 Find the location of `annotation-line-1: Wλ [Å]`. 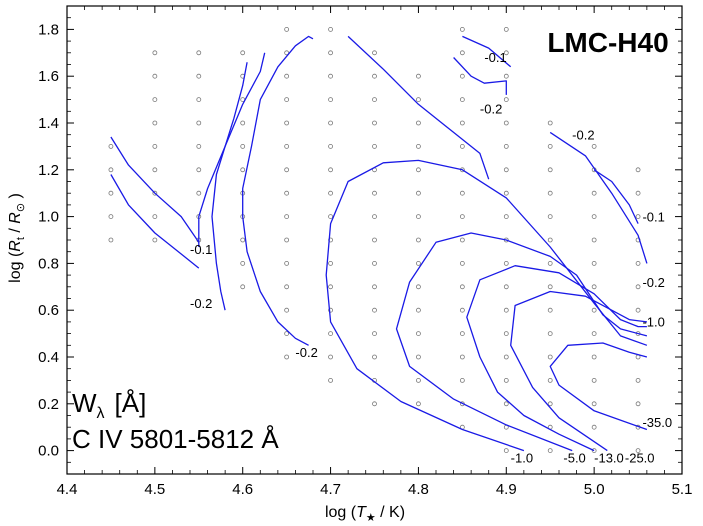

annotation-line-1: Wλ [Å] is located at coordinates (109, 405).